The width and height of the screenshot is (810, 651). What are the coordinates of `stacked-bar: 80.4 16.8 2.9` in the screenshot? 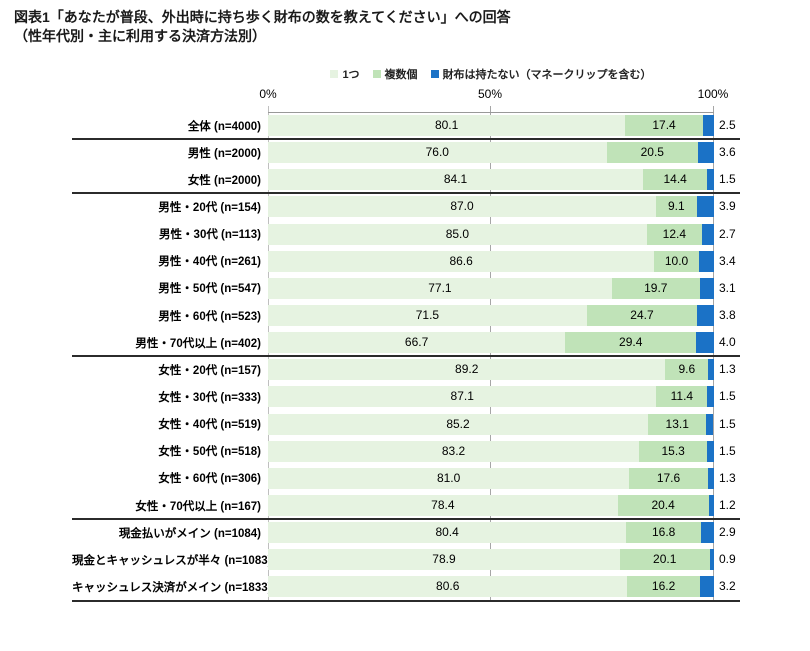 It's located at (502, 533).